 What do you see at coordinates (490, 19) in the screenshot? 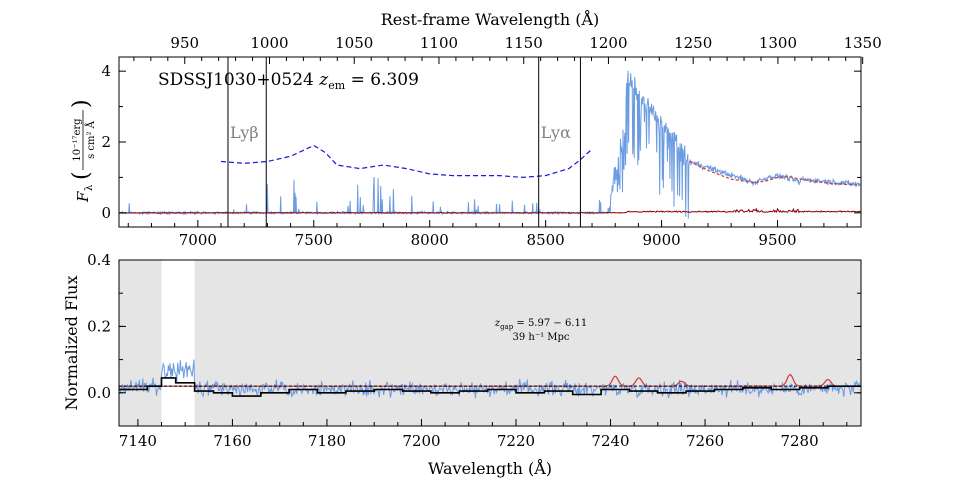
I see `rest-frame-axis-label: Rest-frame Wavelength (Å)` at bounding box center [490, 19].